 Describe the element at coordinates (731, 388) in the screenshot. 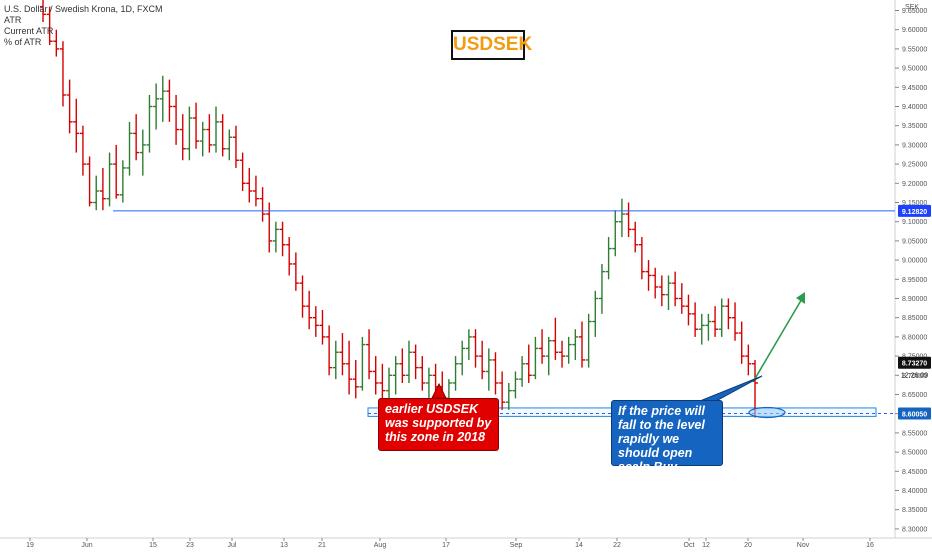

I see `blue-callout-pointer` at that location.